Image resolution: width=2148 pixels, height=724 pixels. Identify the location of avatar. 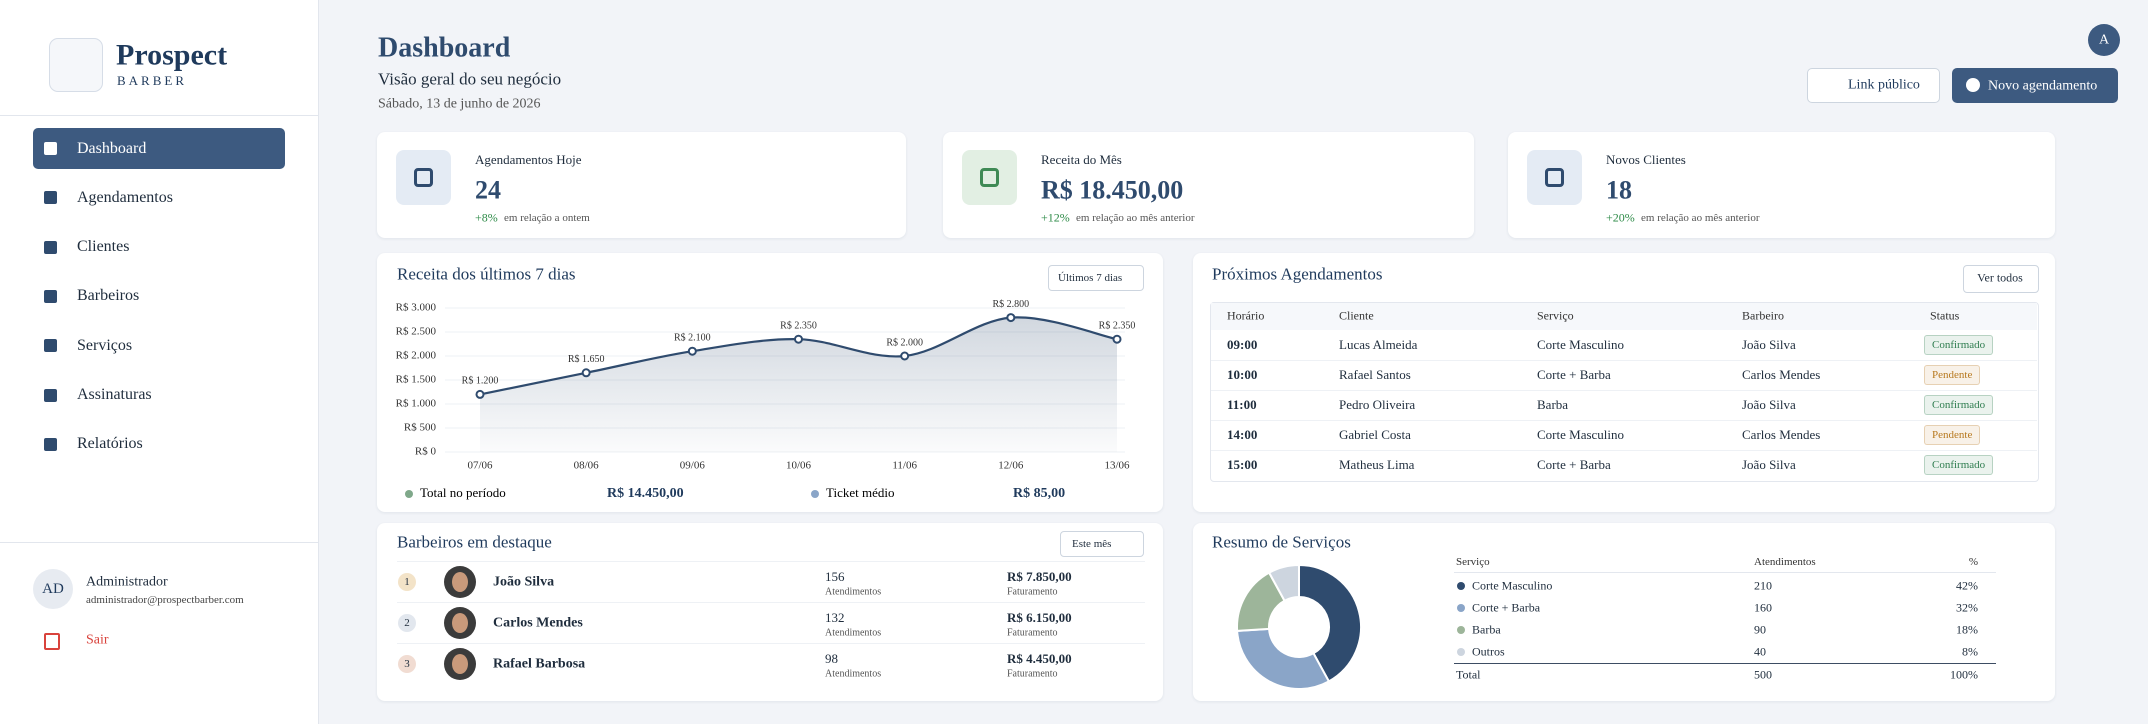
(2104, 40).